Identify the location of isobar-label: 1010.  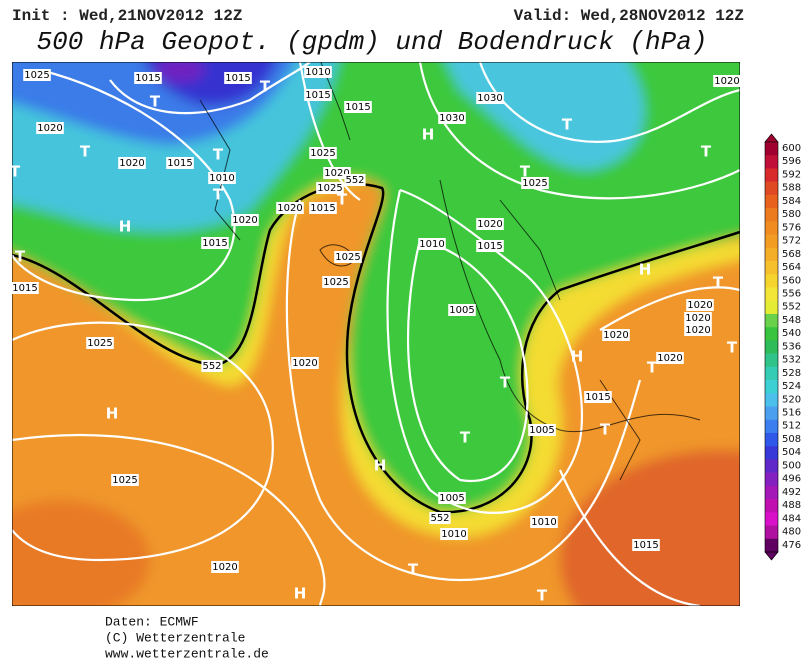
(317, 72).